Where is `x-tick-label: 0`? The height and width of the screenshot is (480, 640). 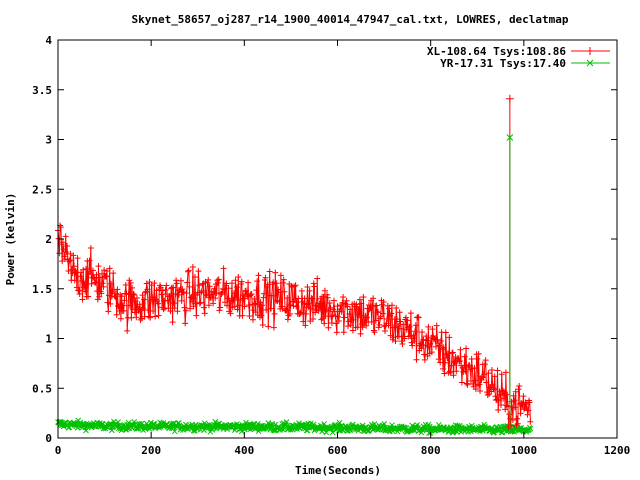
x-tick-label: 0 is located at coordinates (58, 450).